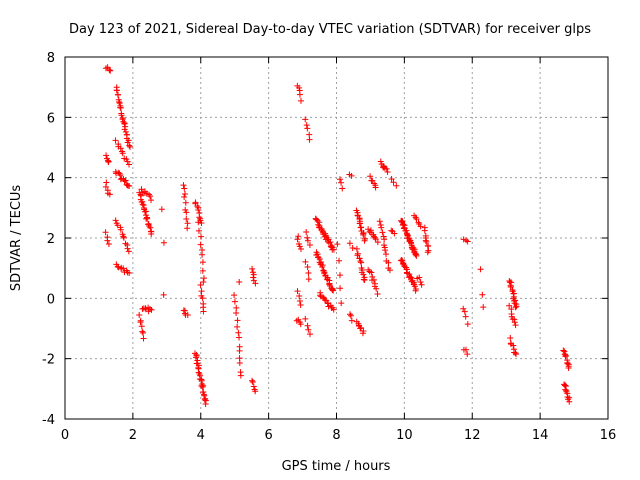 Image resolution: width=640 pixels, height=480 pixels. I want to click on y-tick-label: 6, so click(51, 118).